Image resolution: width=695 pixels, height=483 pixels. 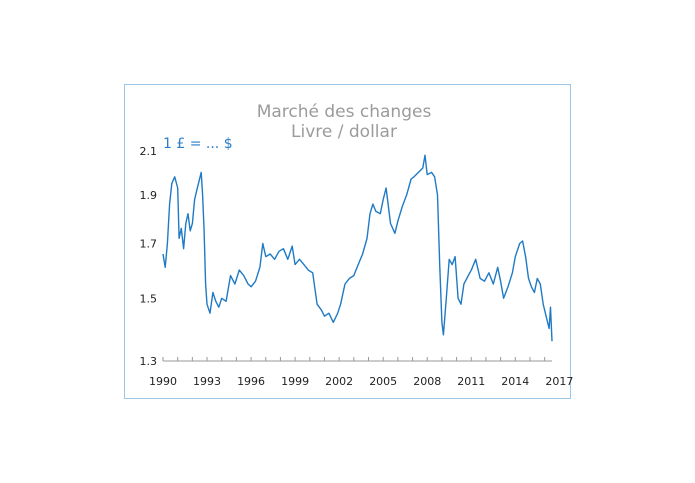 What do you see at coordinates (198, 144) in the screenshot?
I see `unit-label: 1 £ = ... $` at bounding box center [198, 144].